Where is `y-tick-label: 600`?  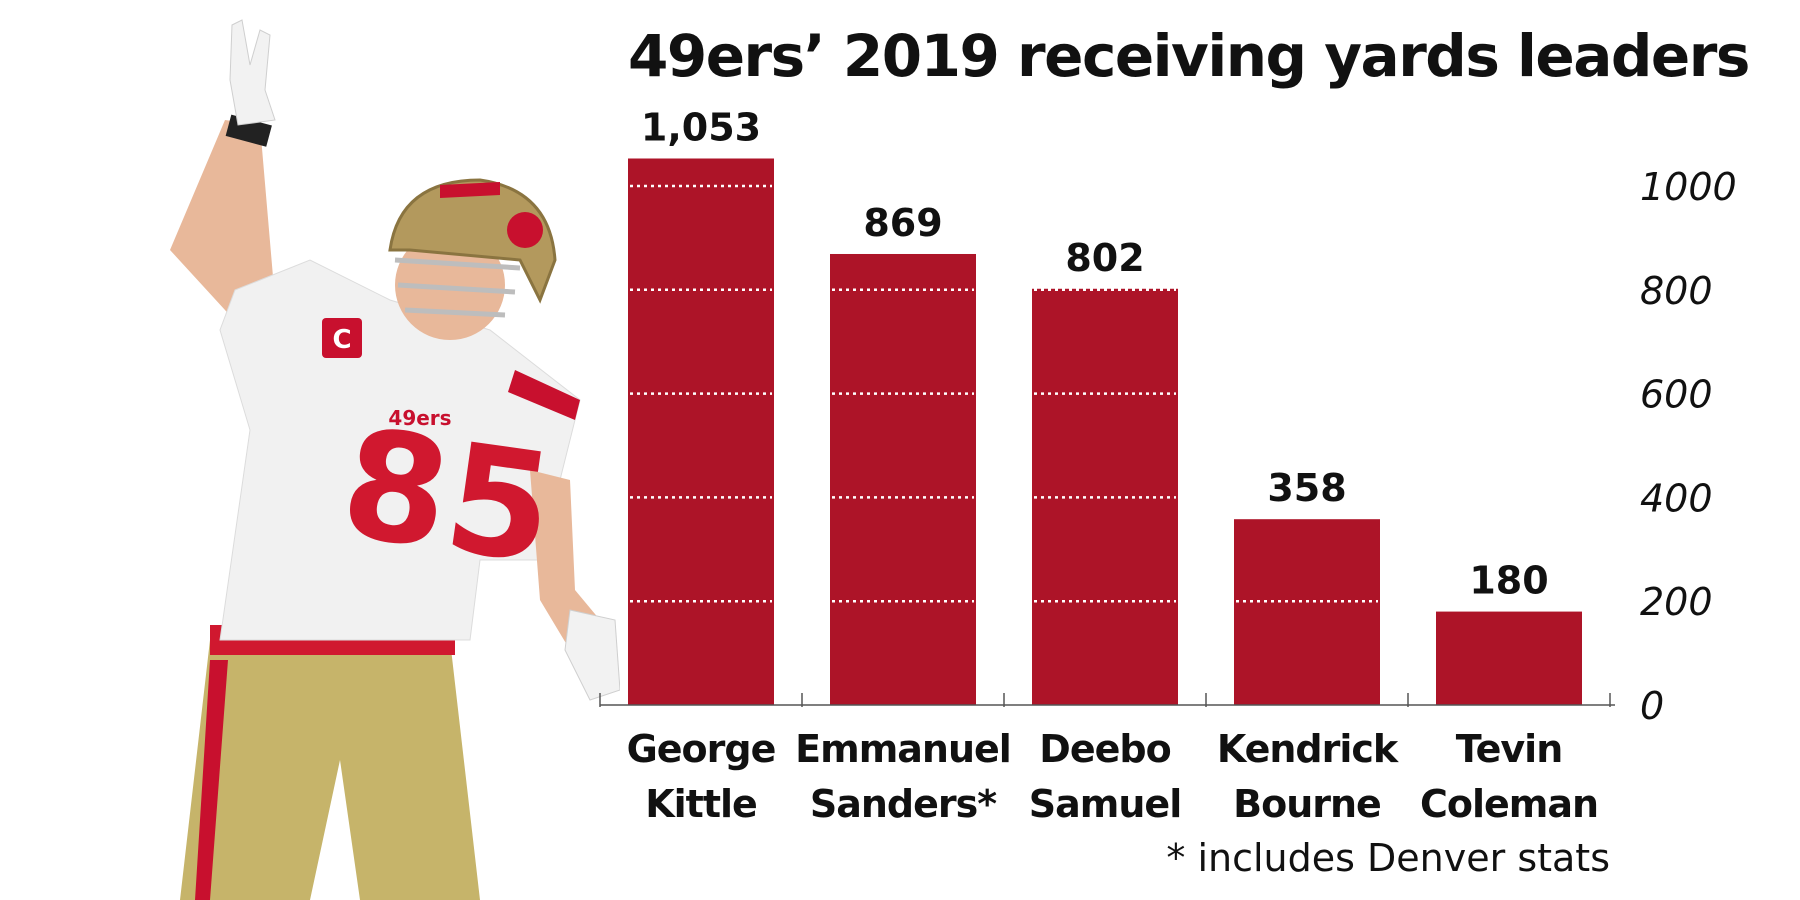
y-tick-label: 600 is located at coordinates (1676, 395).